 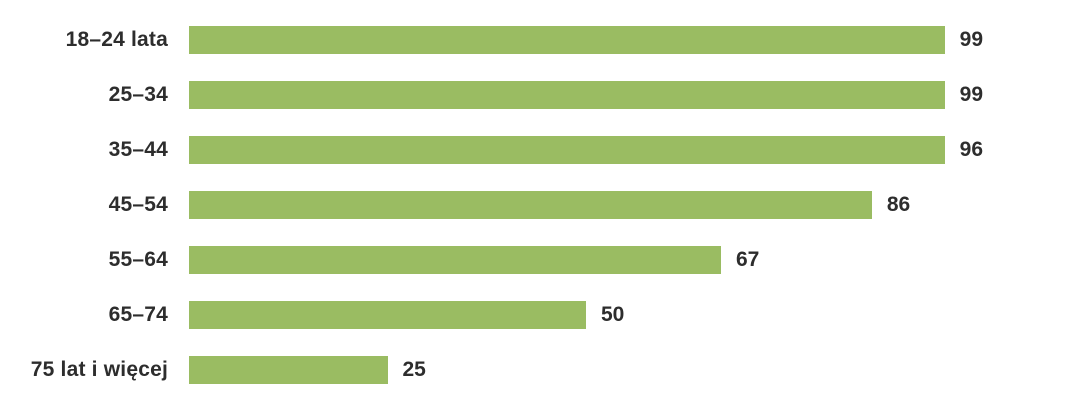 What do you see at coordinates (138, 259) in the screenshot?
I see `category-label: 55–64` at bounding box center [138, 259].